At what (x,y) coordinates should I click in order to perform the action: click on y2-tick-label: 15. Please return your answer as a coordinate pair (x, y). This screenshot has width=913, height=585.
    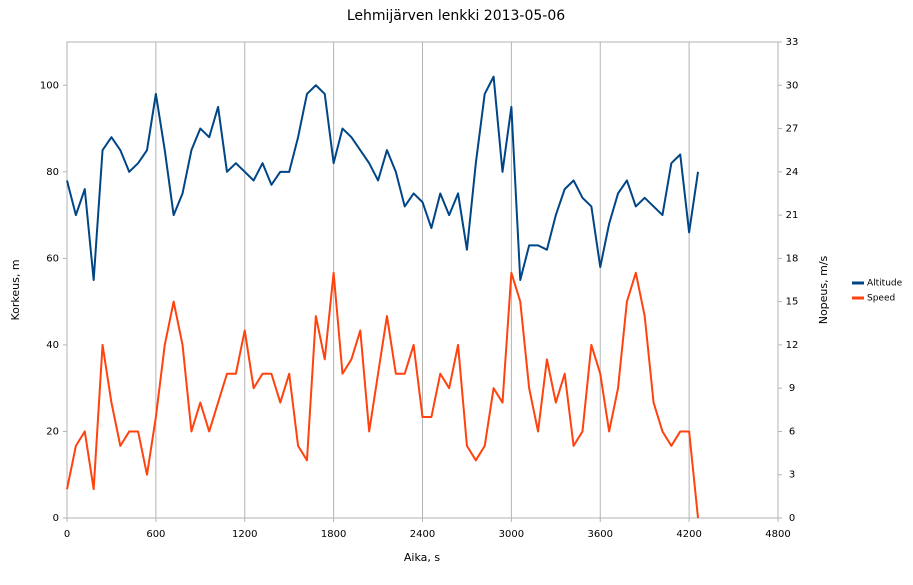
    Looking at the image, I should click on (792, 302).